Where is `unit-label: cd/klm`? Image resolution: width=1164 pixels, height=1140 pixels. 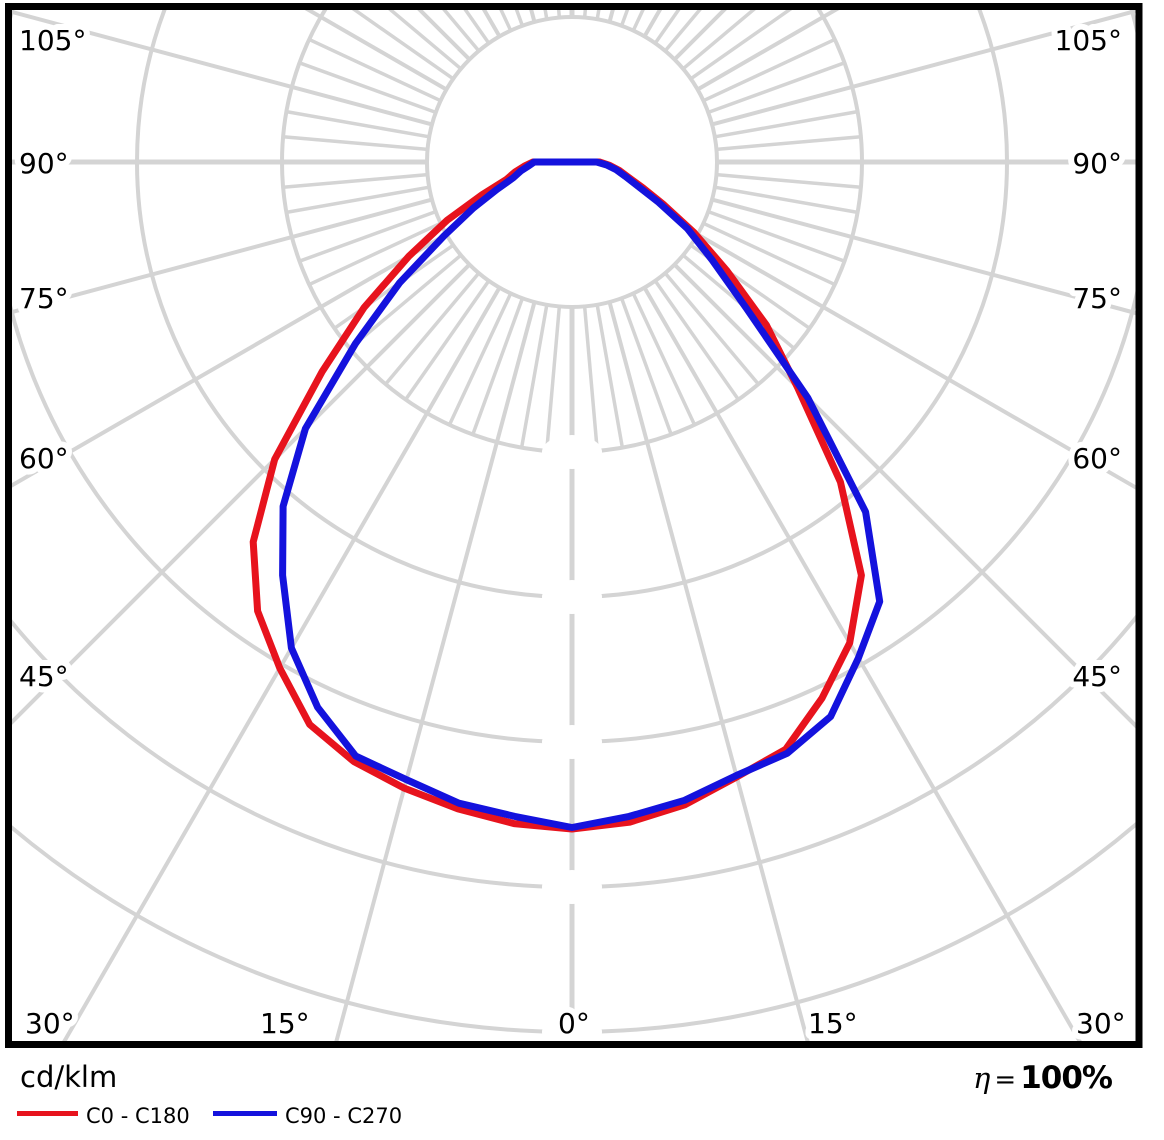
unit-label: cd/klm is located at coordinates (69, 1077).